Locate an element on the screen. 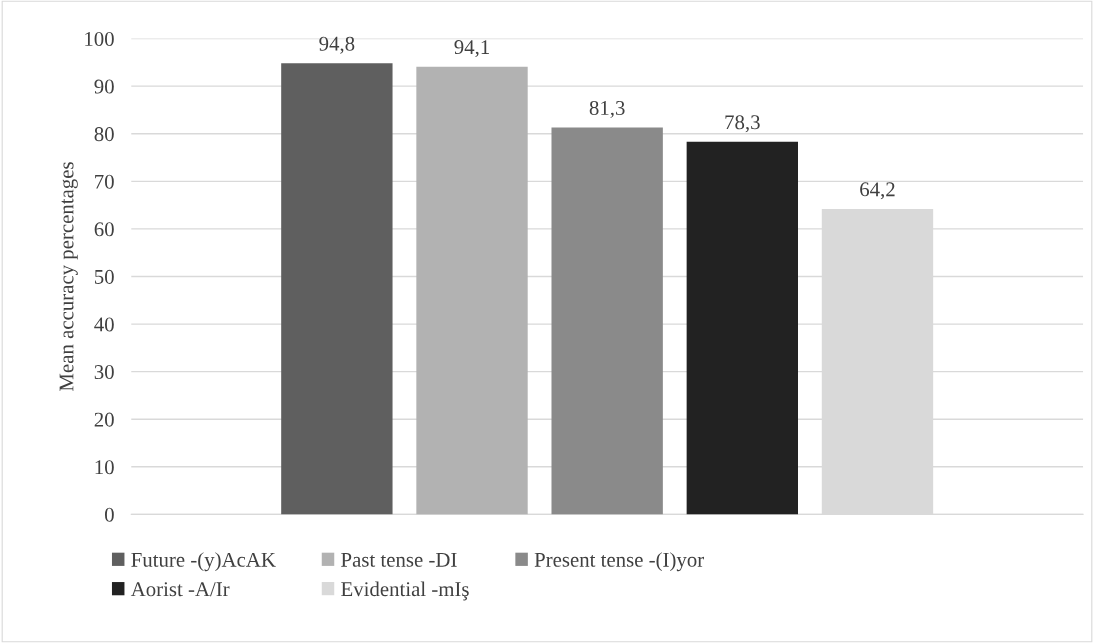  y-axis-title: Mean accuracy percentages is located at coordinates (68, 276).